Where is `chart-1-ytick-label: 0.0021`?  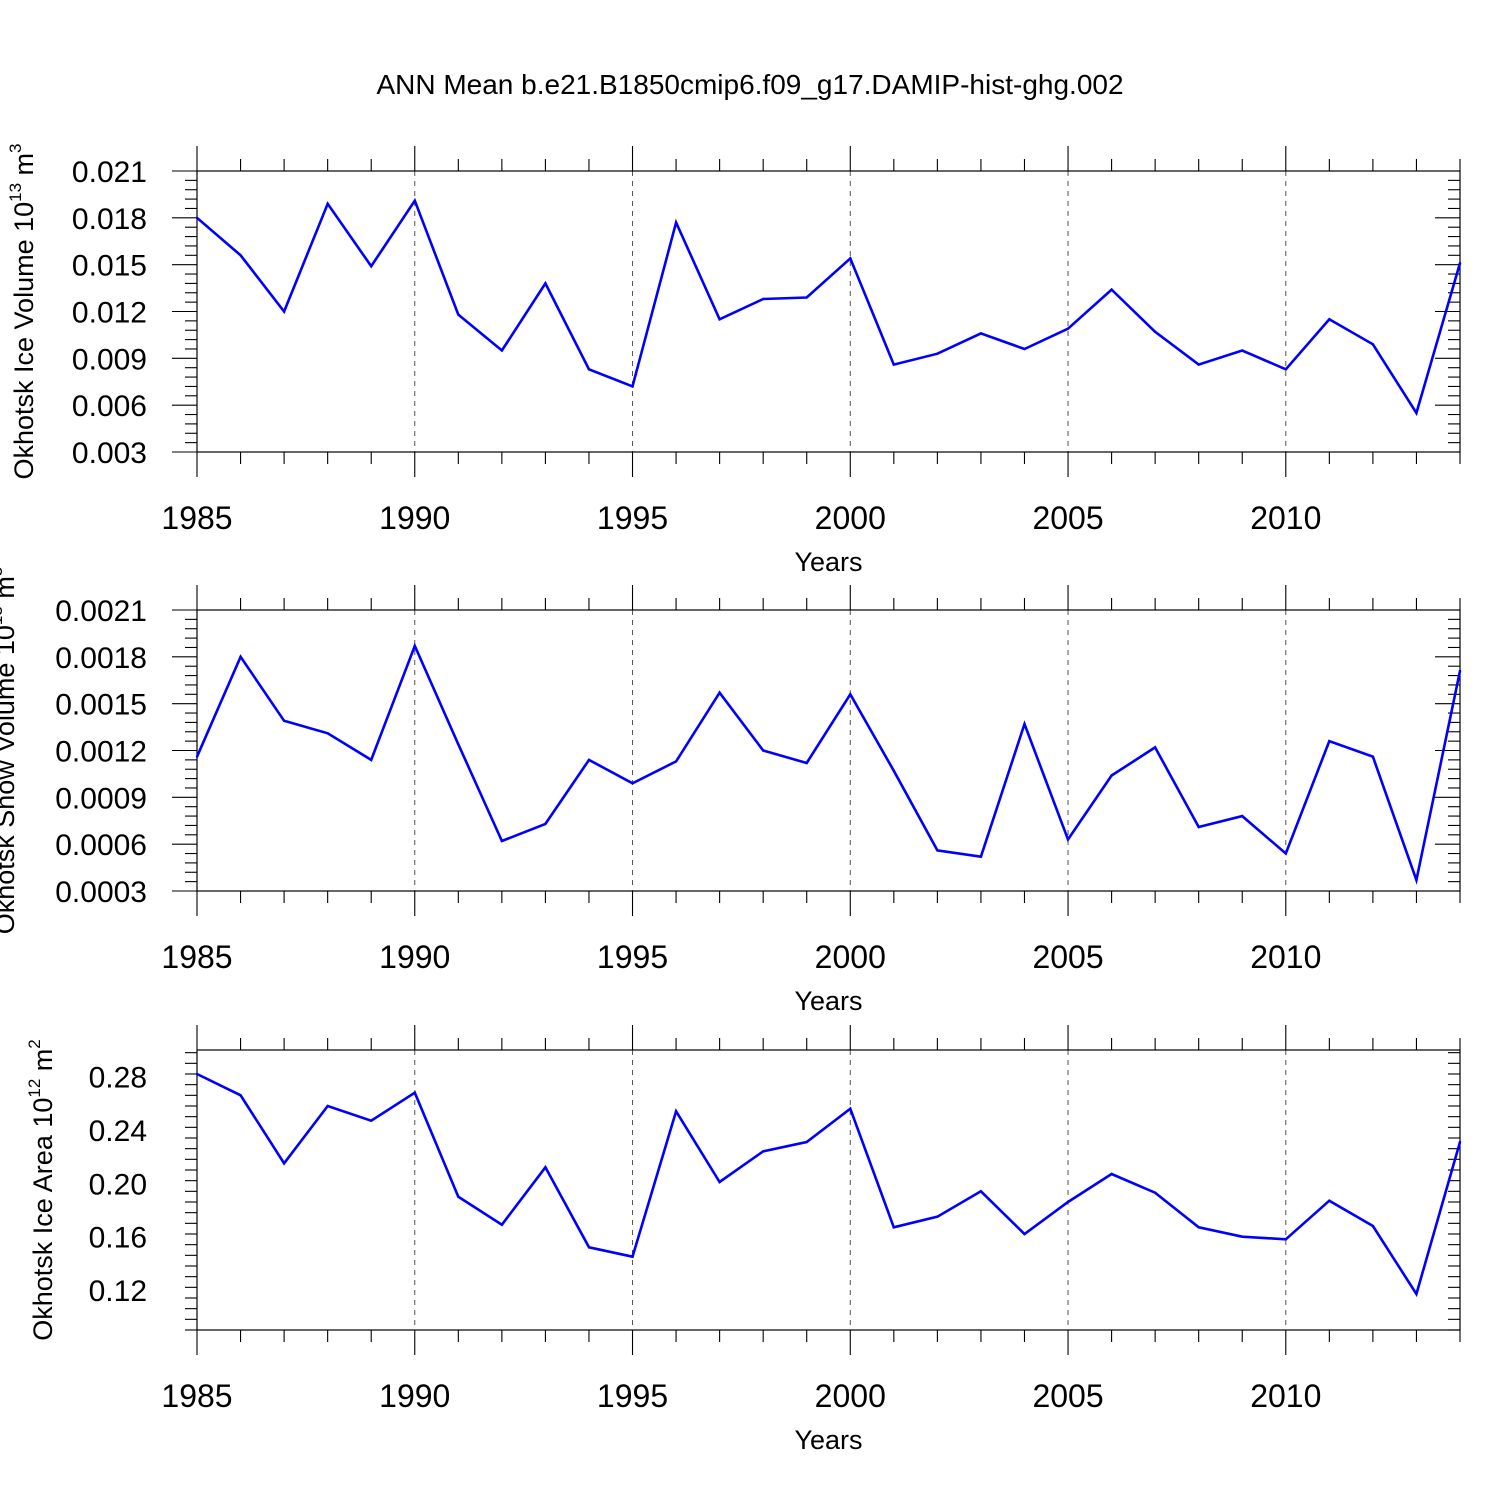 chart-1-ytick-label: 0.0021 is located at coordinates (101, 611).